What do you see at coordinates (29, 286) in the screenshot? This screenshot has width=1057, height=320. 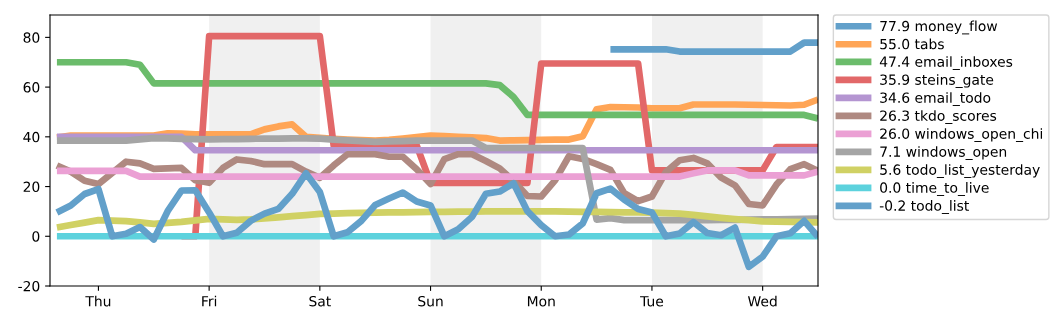 I see `y-tick-label: -20` at bounding box center [29, 286].